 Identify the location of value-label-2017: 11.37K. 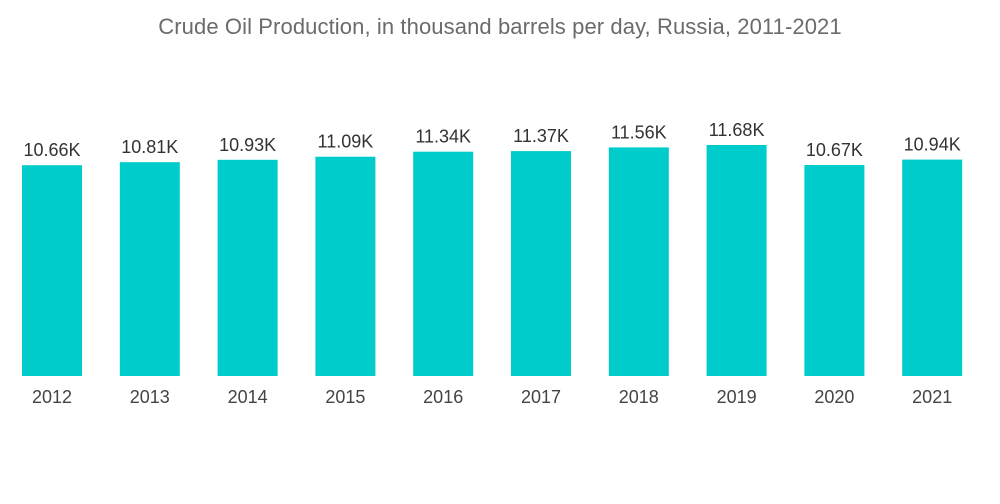
(541, 136).